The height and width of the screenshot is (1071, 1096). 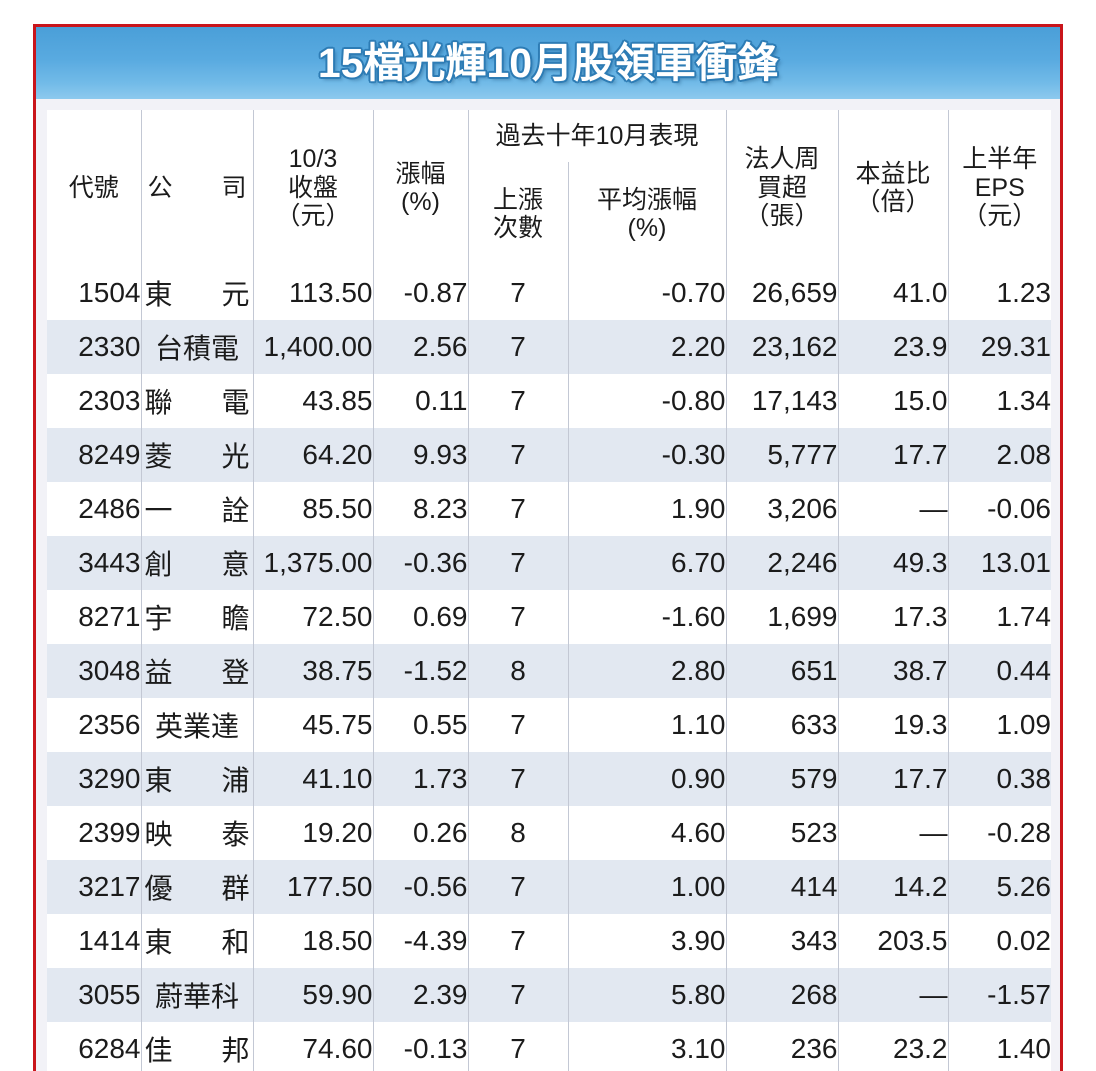 I want to click on table-row: 3048 益登 38.75 -1.52 8 2.80 651 38.7 0.44, so click(x=549, y=671).